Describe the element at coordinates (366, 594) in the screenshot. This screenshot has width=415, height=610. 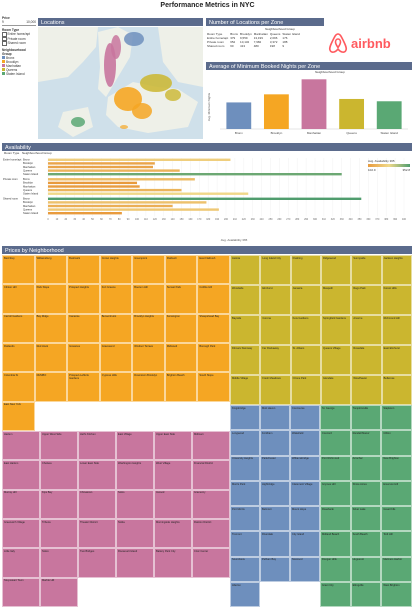
I see `neighborhood-tile: Eltingville` at that location.